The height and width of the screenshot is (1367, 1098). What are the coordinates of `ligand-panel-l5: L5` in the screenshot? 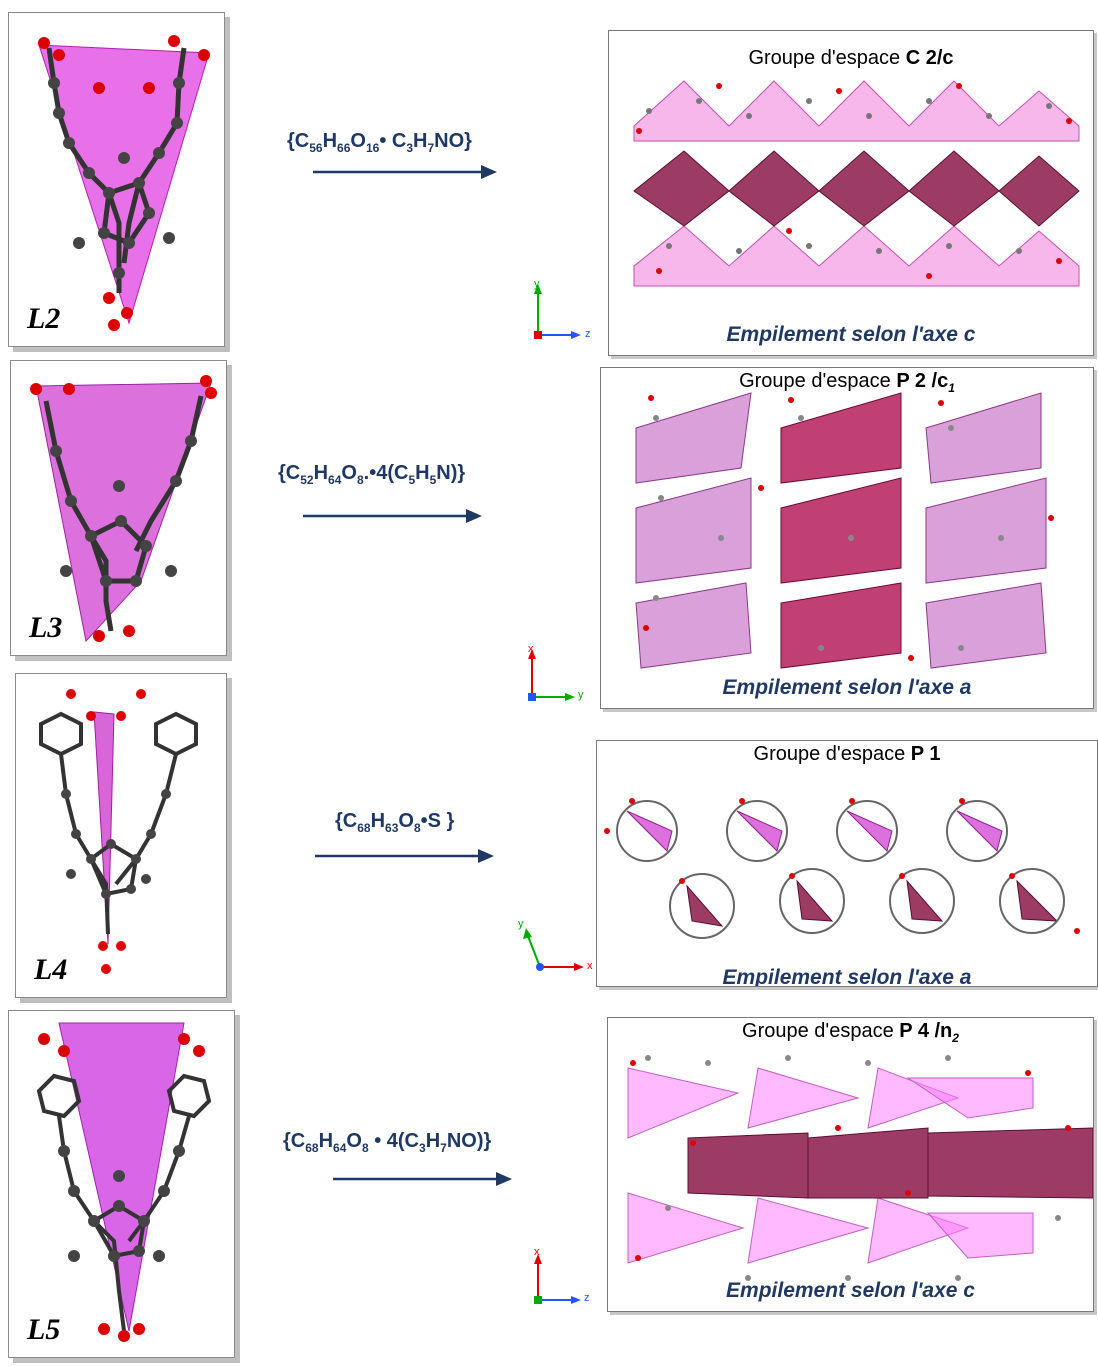 It's located at (121, 1184).